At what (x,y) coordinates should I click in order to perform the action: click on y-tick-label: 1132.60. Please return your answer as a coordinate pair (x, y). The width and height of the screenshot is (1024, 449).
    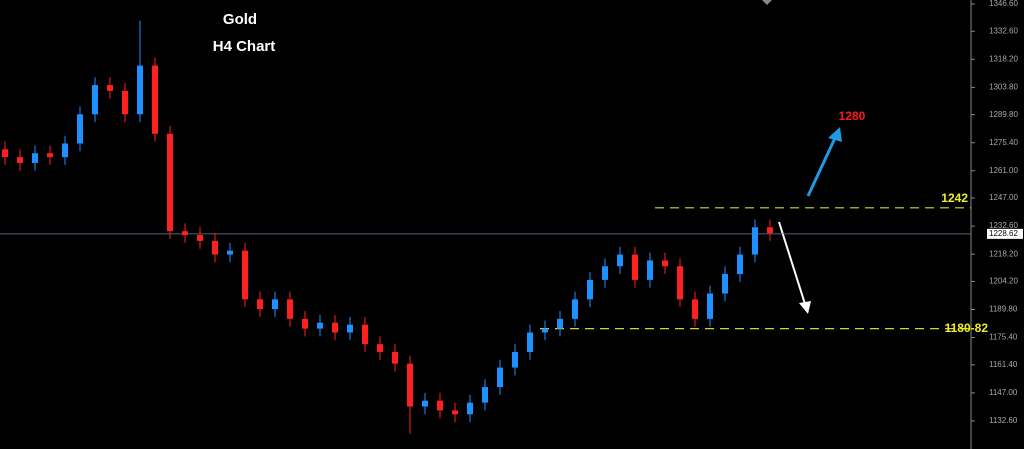
    Looking at the image, I should click on (1003, 420).